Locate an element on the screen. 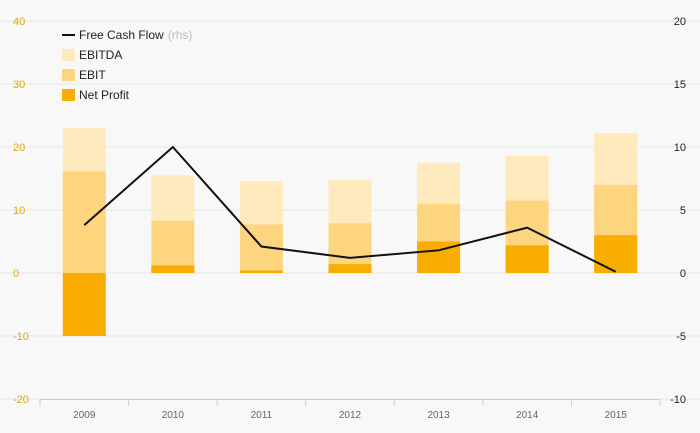 The width and height of the screenshot is (700, 433). bar-ebit-2009 is located at coordinates (84, 222).